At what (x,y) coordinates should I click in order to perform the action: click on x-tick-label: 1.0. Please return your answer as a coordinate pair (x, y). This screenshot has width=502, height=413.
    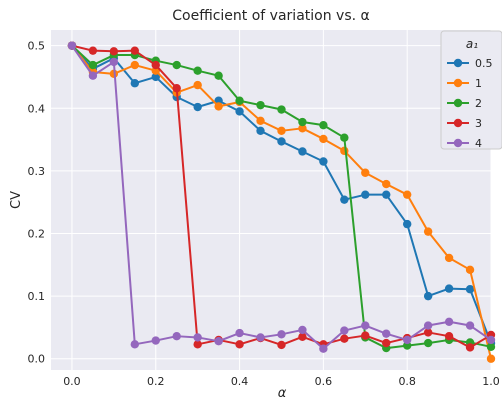
    Looking at the image, I should click on (491, 381).